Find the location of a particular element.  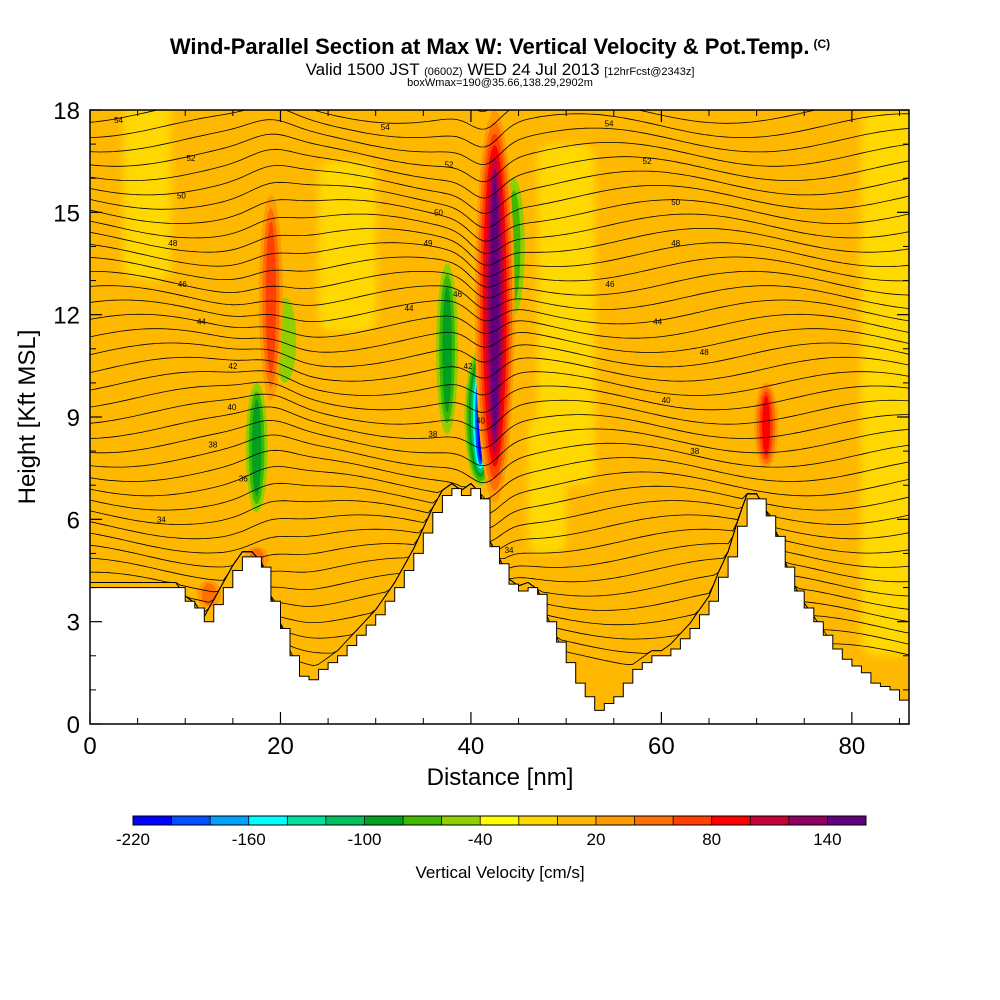

y-tick-label: 3 is located at coordinates (73, 623).